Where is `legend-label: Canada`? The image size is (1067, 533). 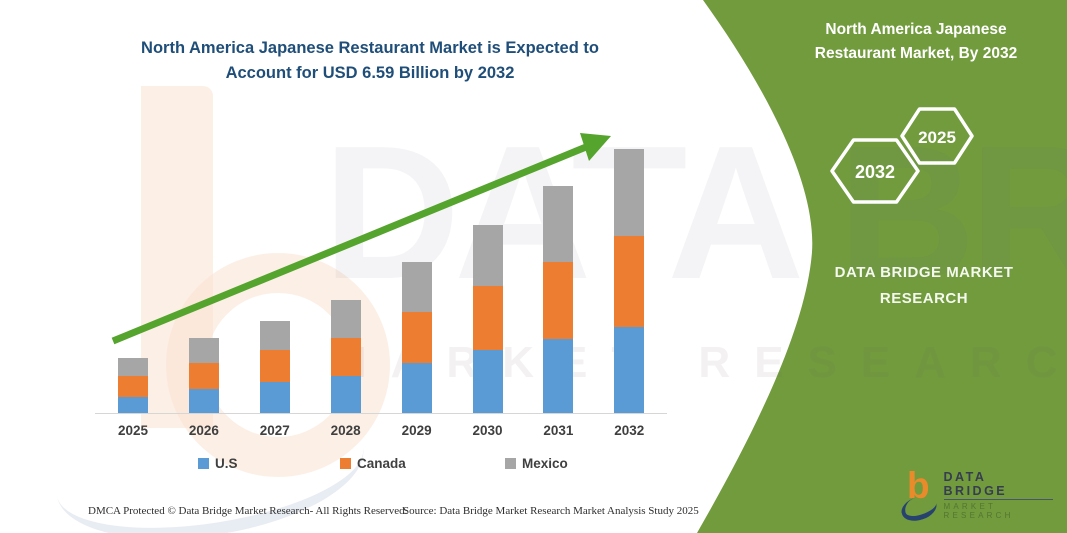
legend-label: Canada is located at coordinates (381, 463).